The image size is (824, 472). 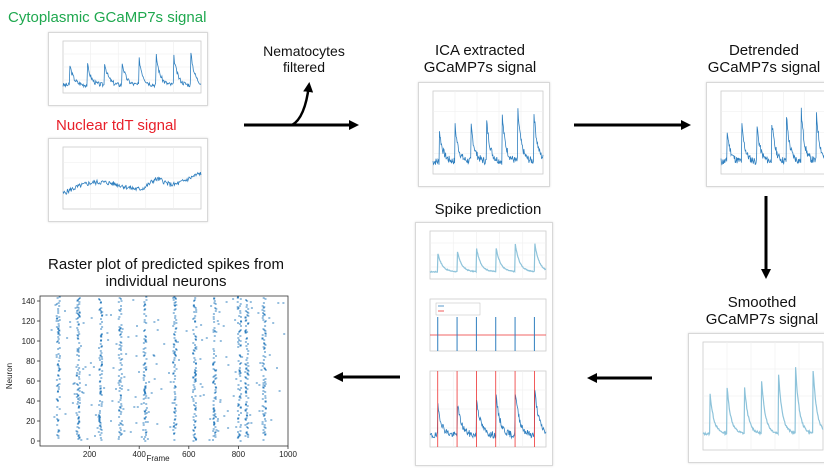 What do you see at coordinates (288, 454) in the screenshot?
I see `x-tick-label: 1000` at bounding box center [288, 454].